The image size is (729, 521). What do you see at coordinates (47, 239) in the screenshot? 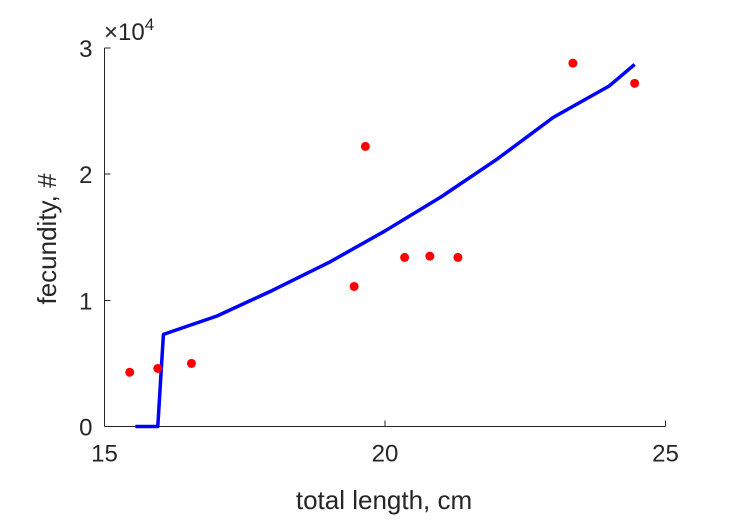
I see `y-axis-title: fecundity, #` at bounding box center [47, 239].